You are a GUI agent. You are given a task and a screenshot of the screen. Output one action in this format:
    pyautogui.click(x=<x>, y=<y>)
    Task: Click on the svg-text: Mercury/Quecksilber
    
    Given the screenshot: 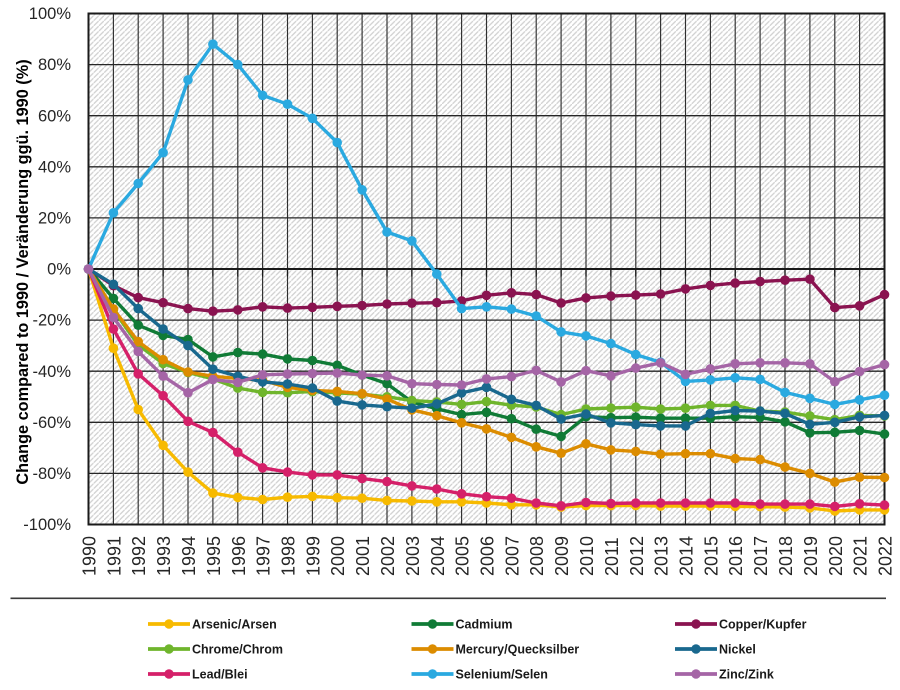 What is the action you would take?
    pyautogui.click(x=518, y=650)
    